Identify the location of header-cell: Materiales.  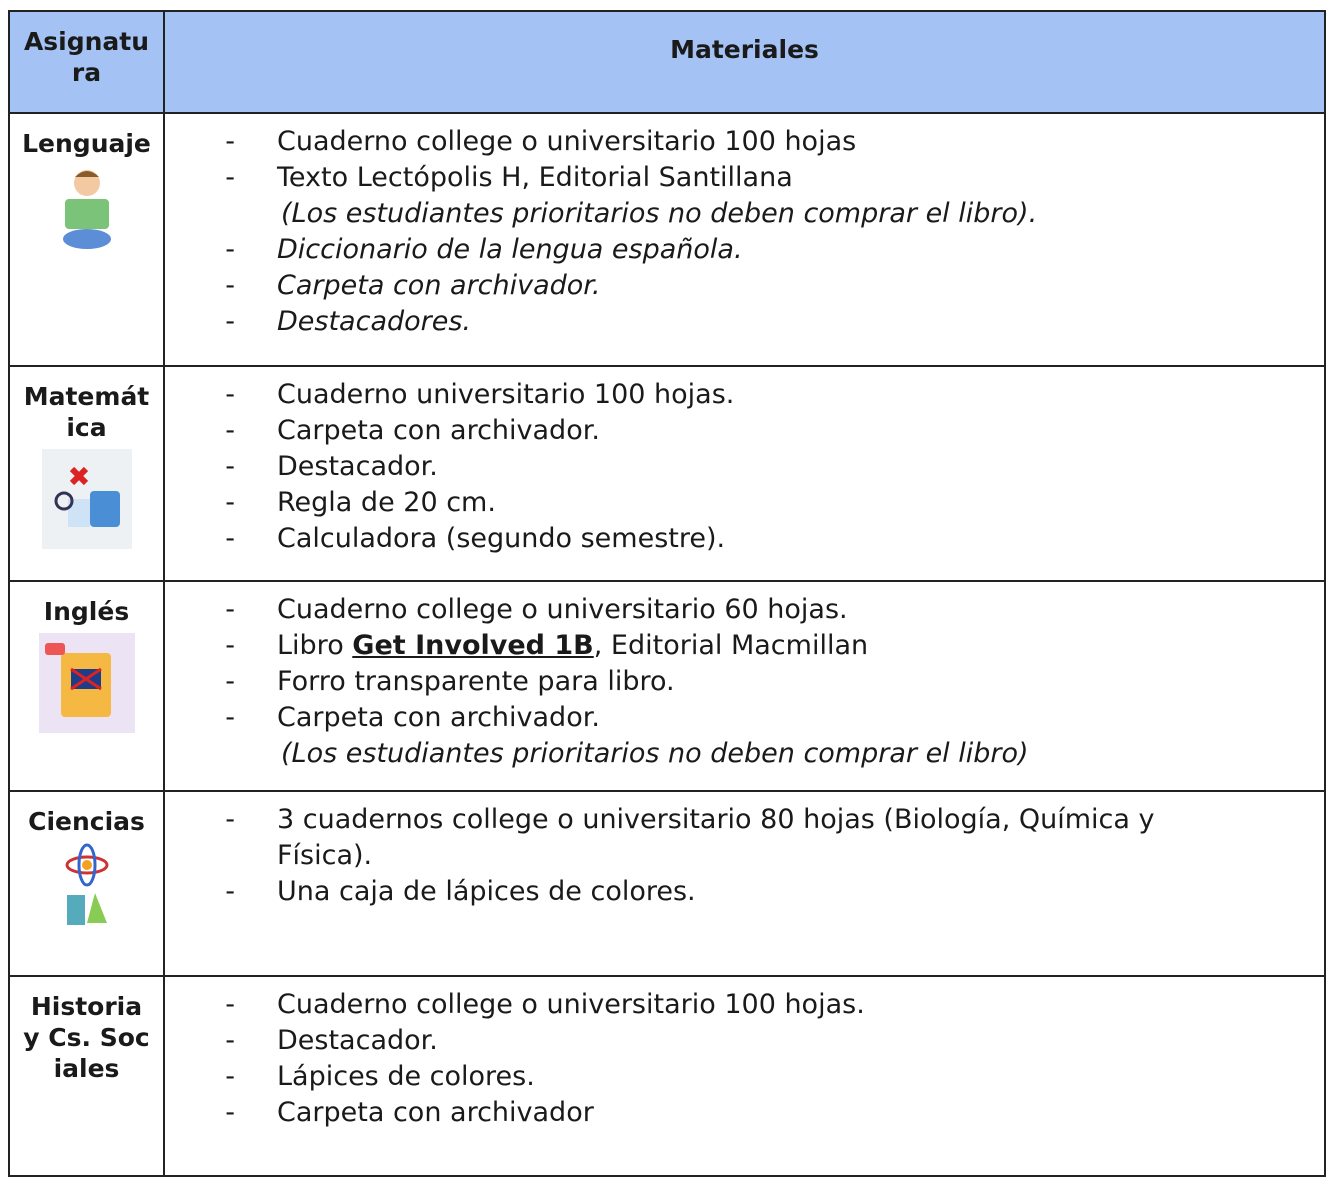
(745, 62).